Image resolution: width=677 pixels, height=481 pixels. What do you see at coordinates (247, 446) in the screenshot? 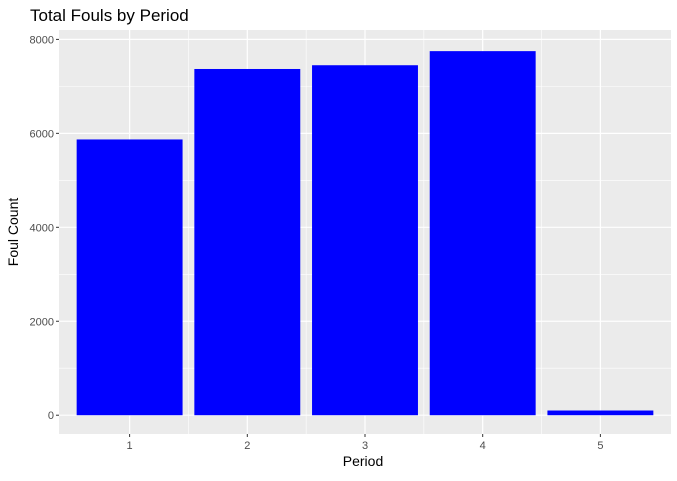
I see `x-tick-label: 2` at bounding box center [247, 446].